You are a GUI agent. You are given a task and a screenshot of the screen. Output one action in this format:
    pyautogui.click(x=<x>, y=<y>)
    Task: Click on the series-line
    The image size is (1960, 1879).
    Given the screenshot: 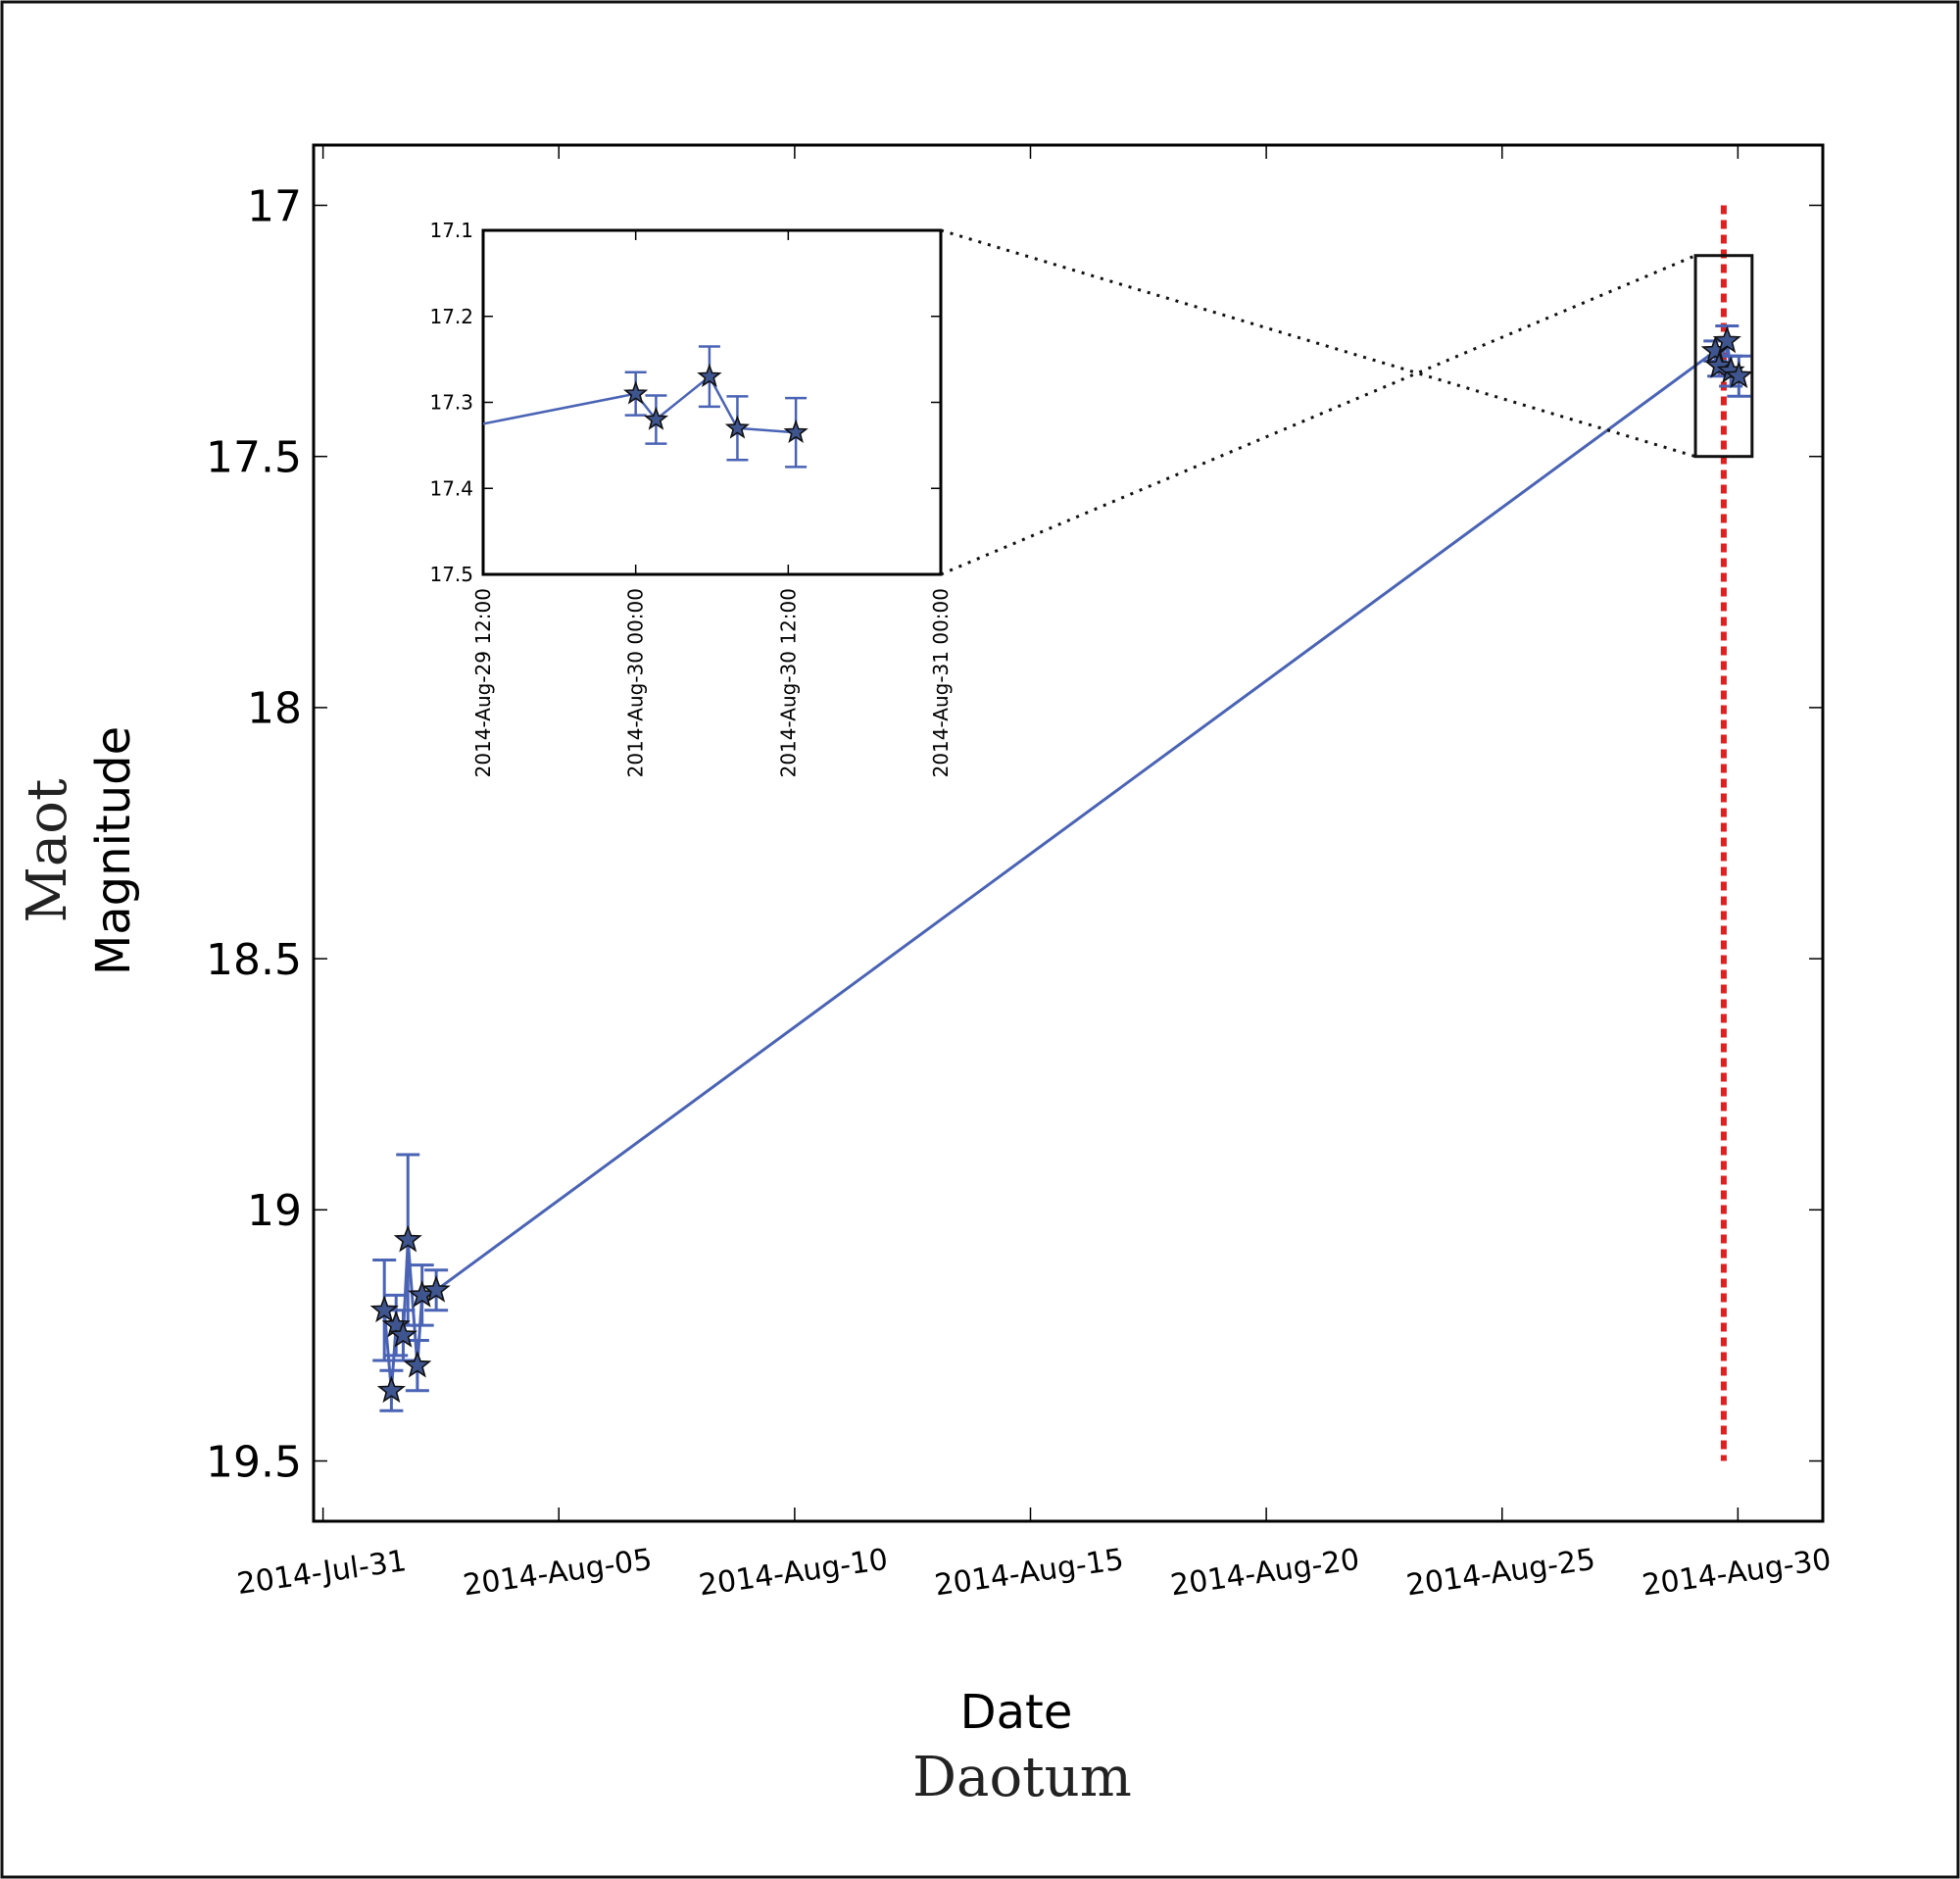 What is the action you would take?
    pyautogui.click(x=640, y=404)
    